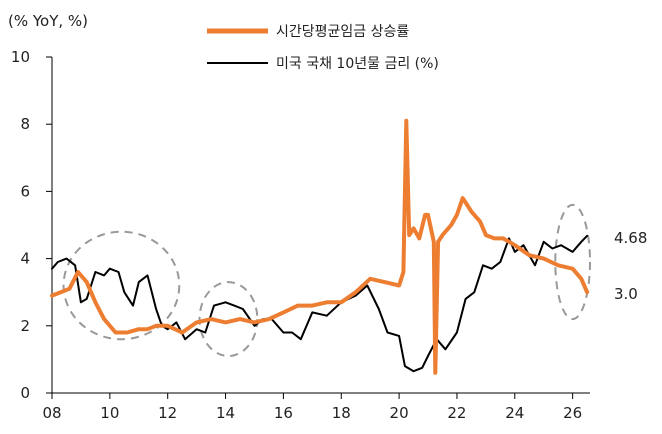 The width and height of the screenshot is (662, 434). I want to click on end-labels: 4.68 3.0, so click(630, 266).